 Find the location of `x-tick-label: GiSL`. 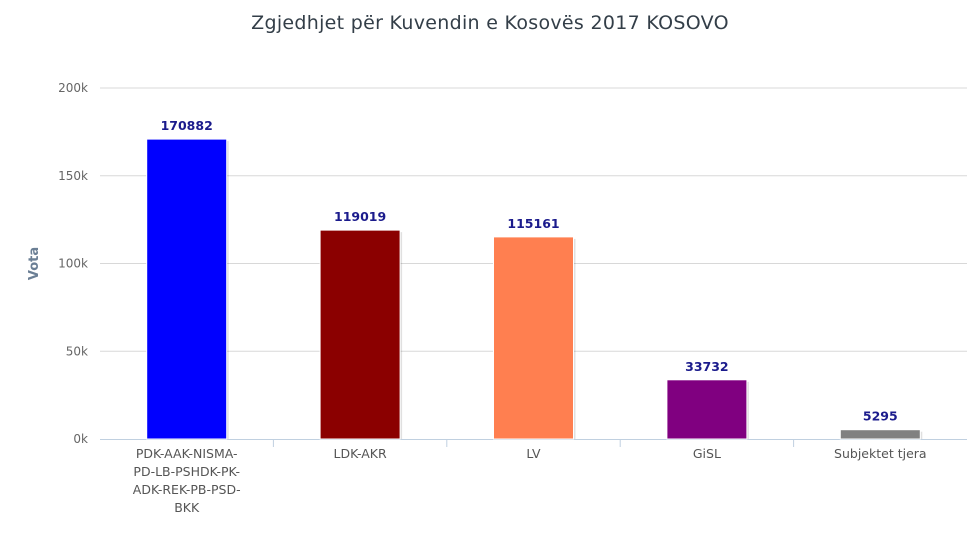

x-tick-label: GiSL is located at coordinates (707, 453).